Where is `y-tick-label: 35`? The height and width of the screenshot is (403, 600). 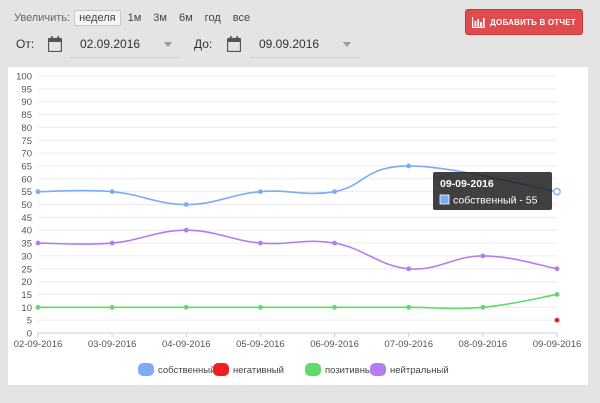
y-tick-label: 35 is located at coordinates (26, 244).